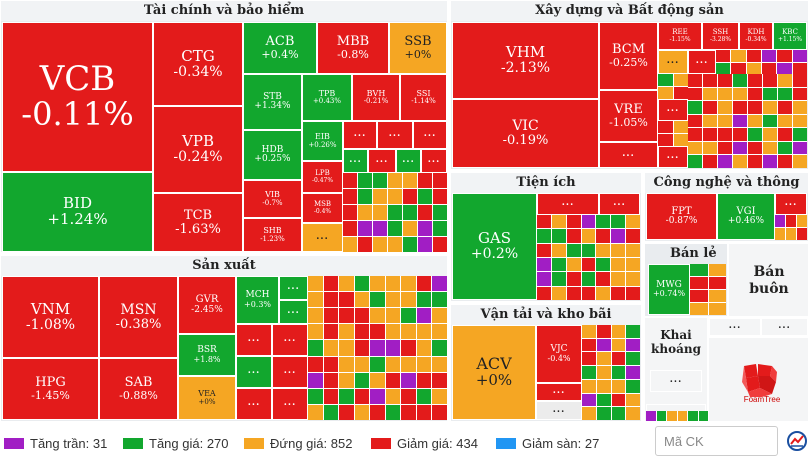 The image size is (812, 463). What do you see at coordinates (377, 348) in the screenshot?
I see `stock-mosaic` at bounding box center [377, 348].